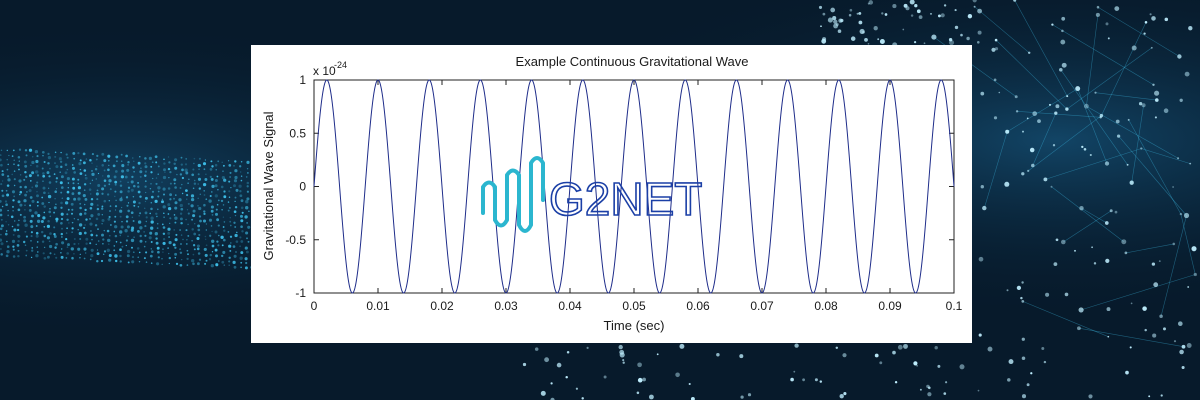 Image resolution: width=1200 pixels, height=400 pixels. What do you see at coordinates (268, 185) in the screenshot?
I see `y-axis-label: Gravitational Wave Signal` at bounding box center [268, 185].